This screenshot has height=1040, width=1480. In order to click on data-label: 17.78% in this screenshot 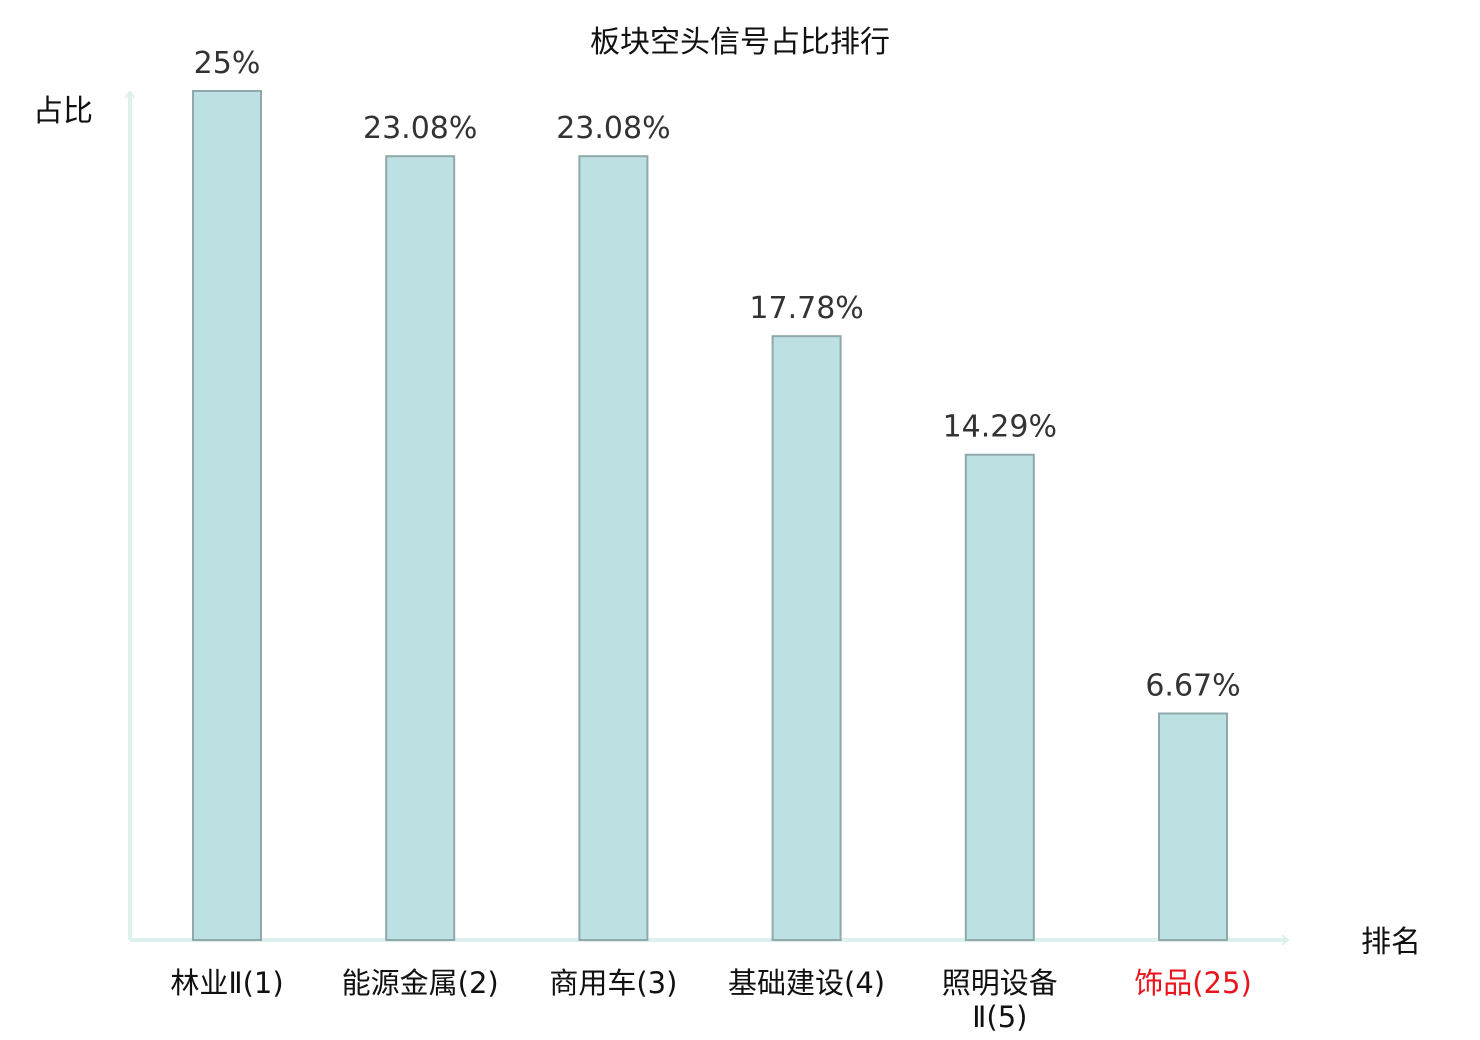, I will do `click(806, 308)`.